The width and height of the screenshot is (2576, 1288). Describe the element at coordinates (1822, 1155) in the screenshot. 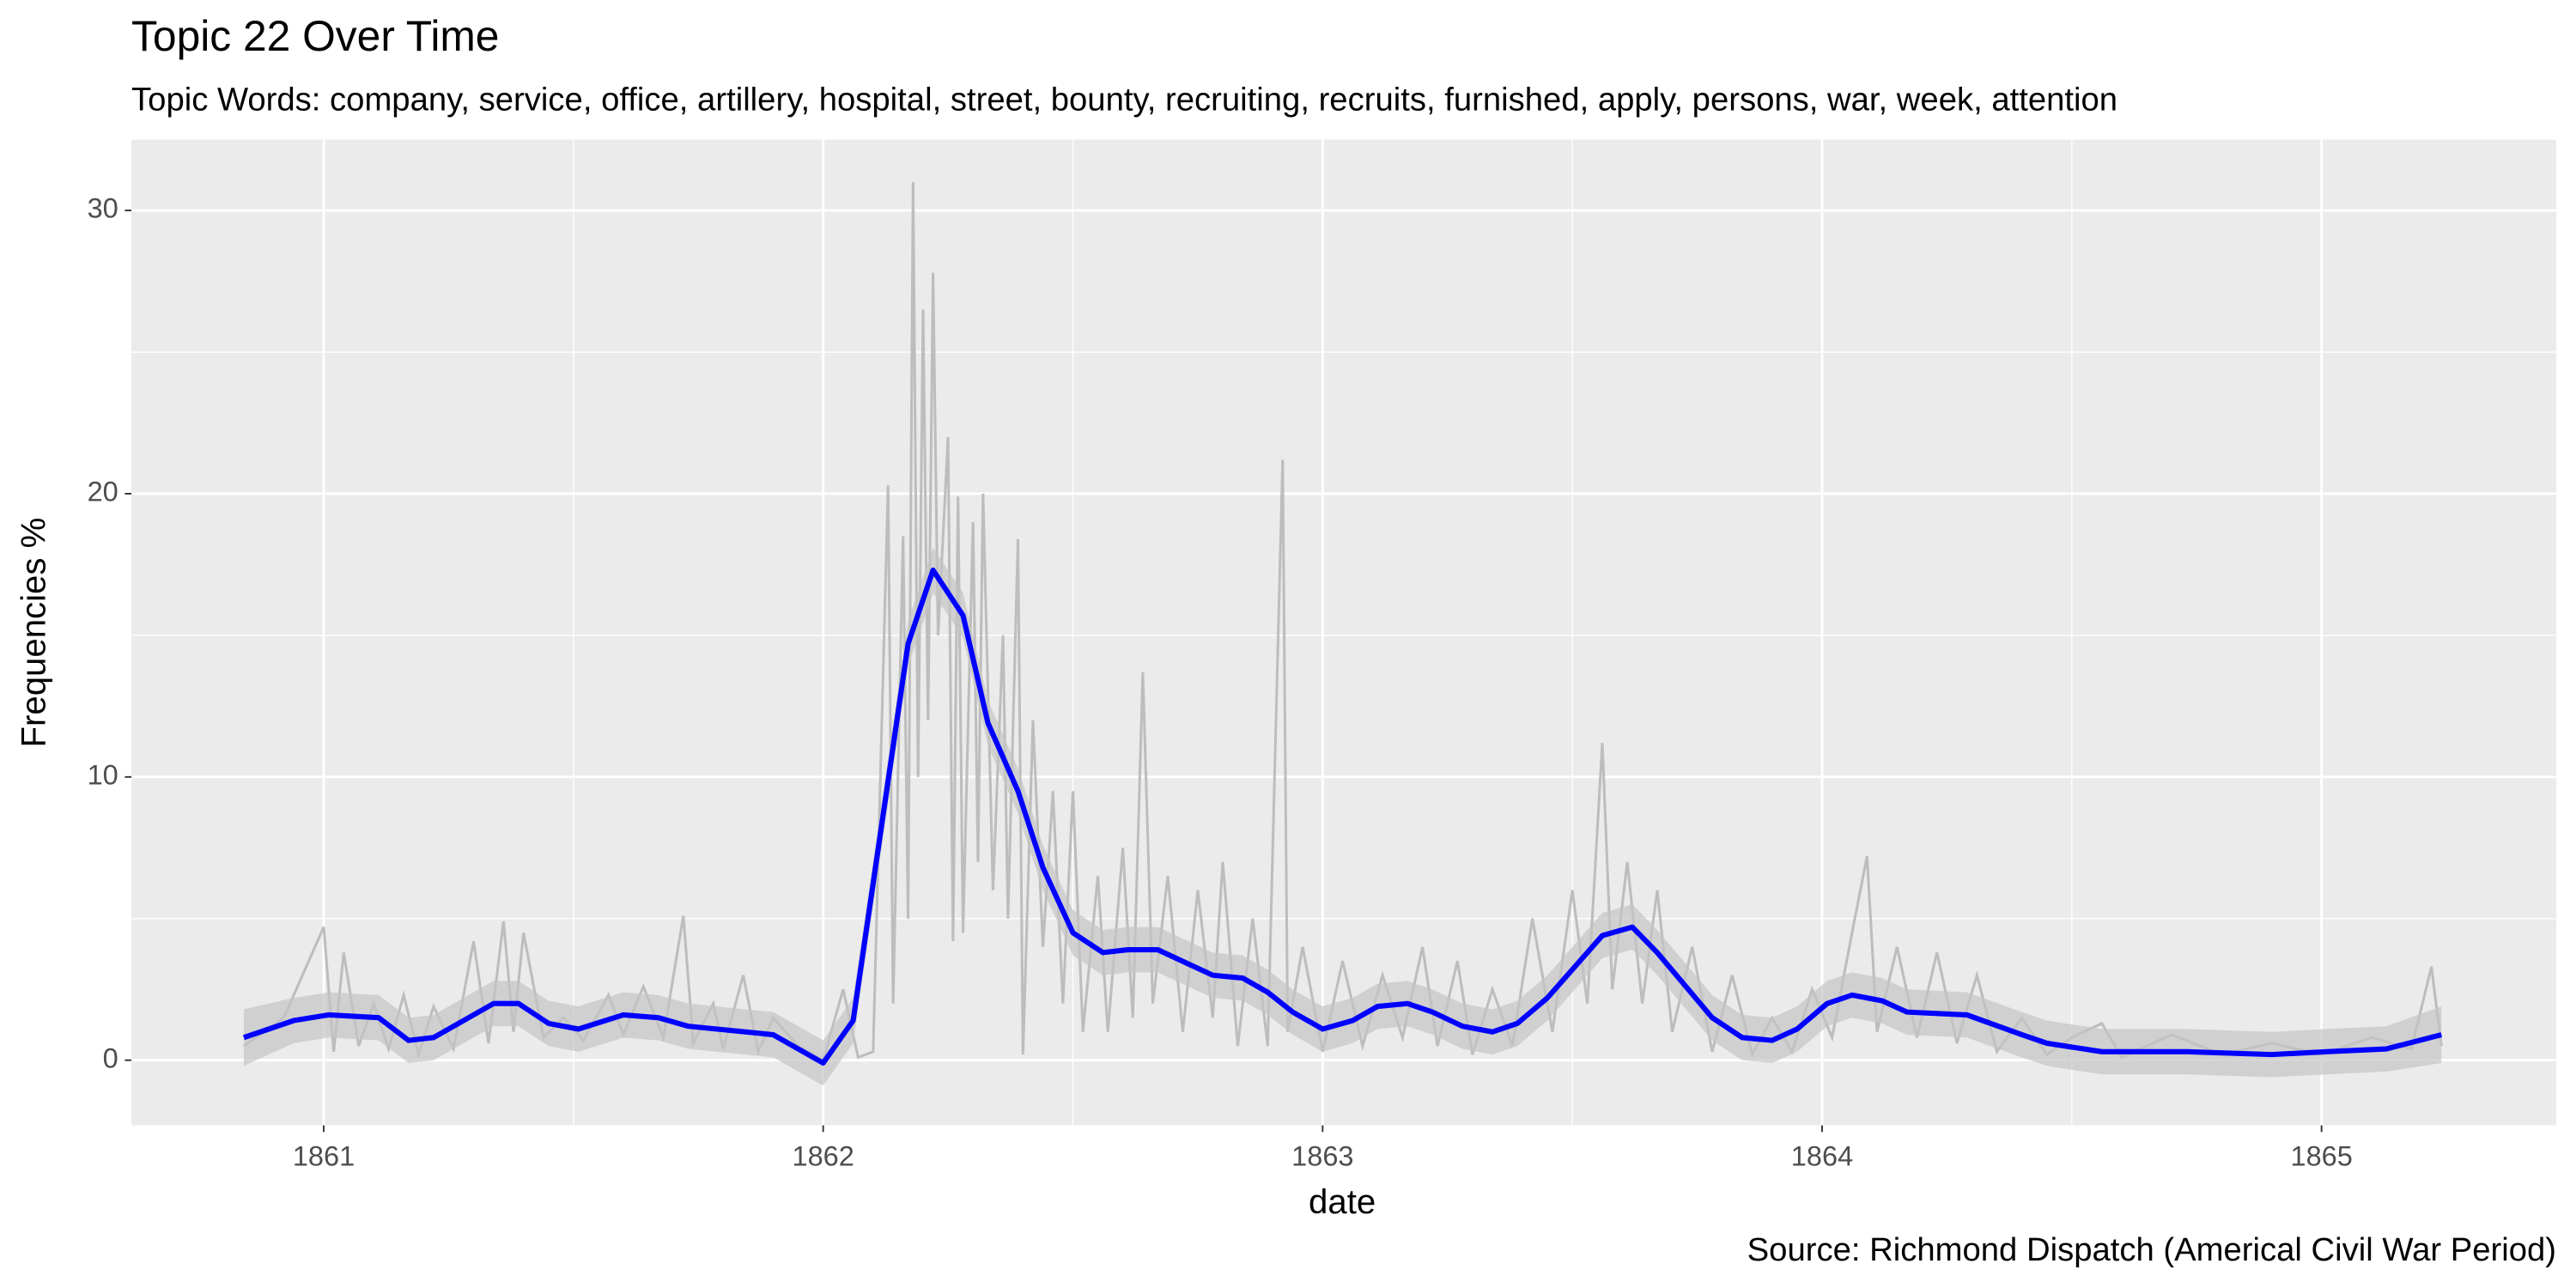

I see `x-tick-label: 1864` at that location.